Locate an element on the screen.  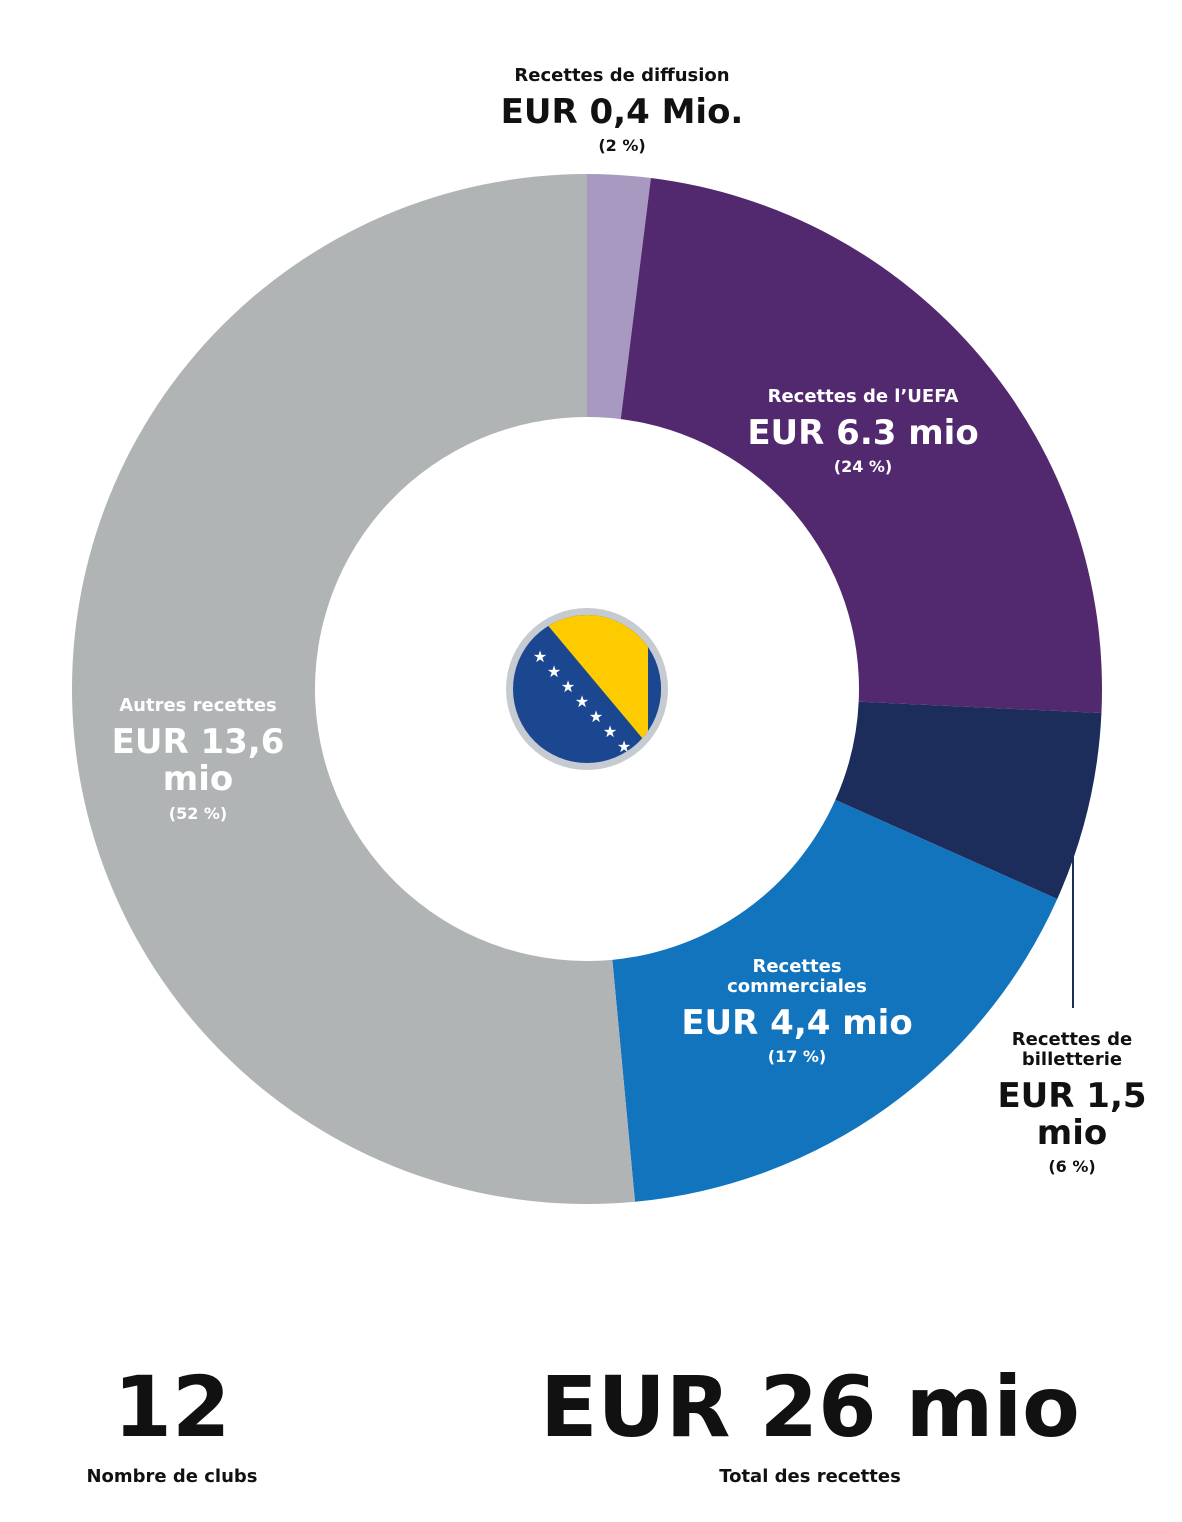
slice-label: Recettes de billetterie EUR 1,5 mio (6 %) is located at coordinates (1072, 1103).